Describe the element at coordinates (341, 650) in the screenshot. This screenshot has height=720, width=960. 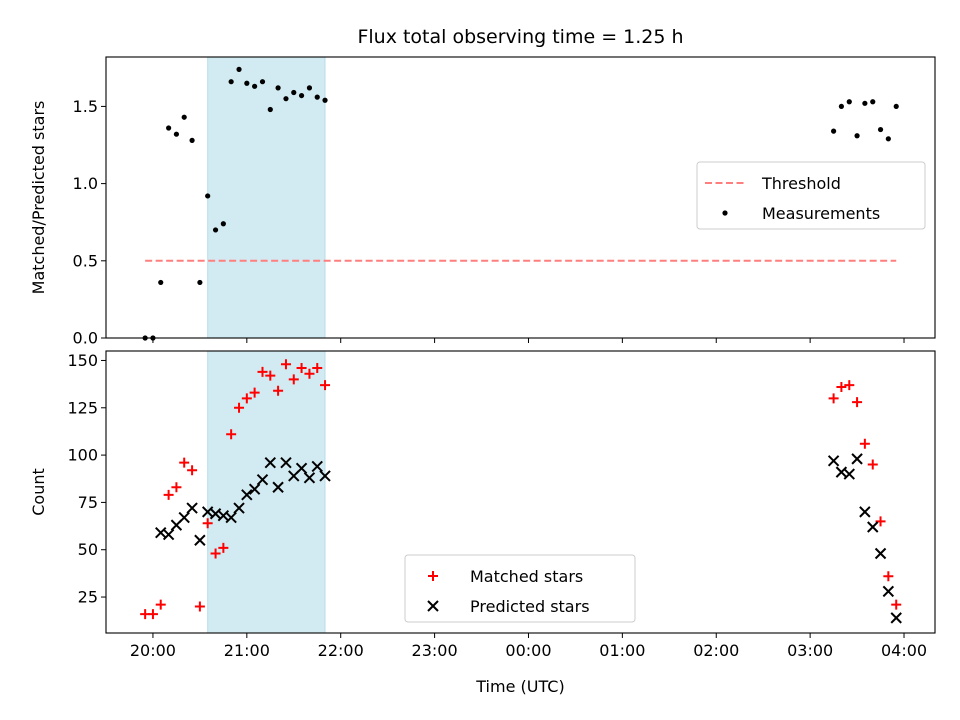
I see `x-tick-label: 22:00` at that location.